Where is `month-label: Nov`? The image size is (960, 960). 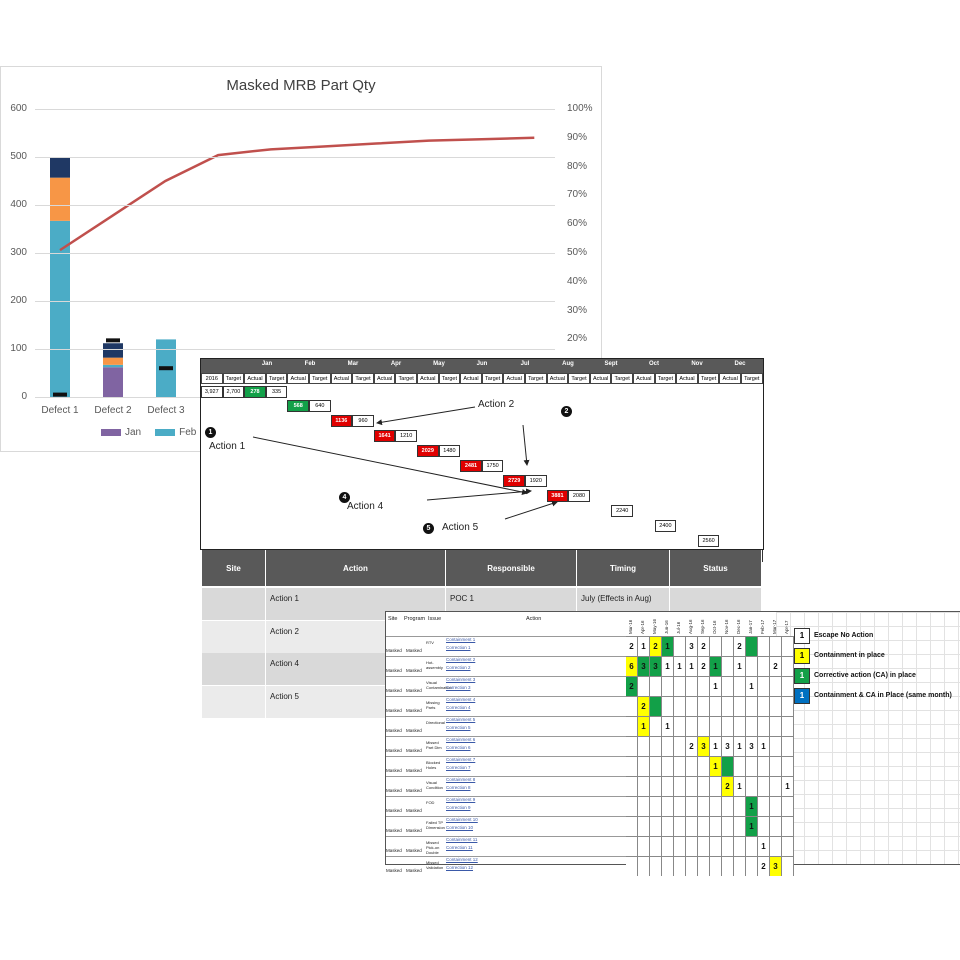
month-label: Nov is located at coordinates (697, 364).